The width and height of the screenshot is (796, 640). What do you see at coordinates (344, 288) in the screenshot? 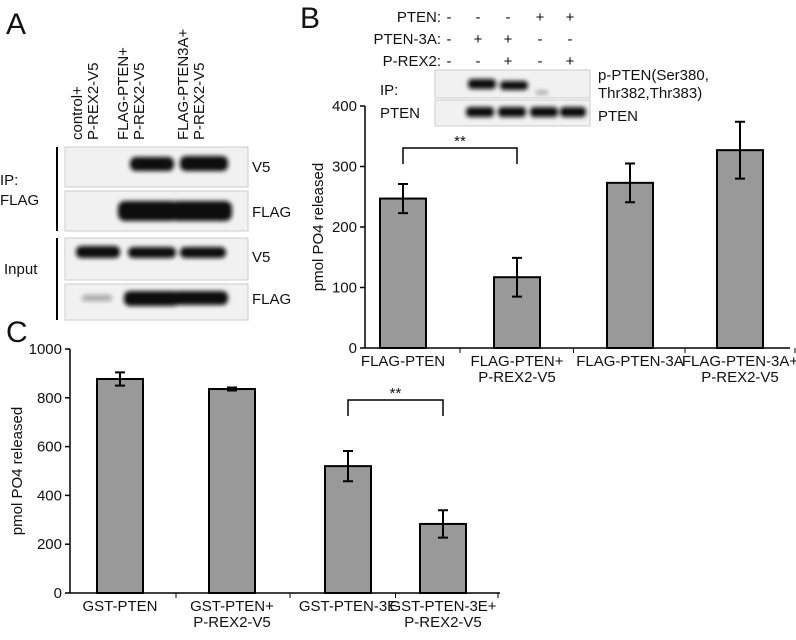
I see `y-tick-label: 100` at bounding box center [344, 288].